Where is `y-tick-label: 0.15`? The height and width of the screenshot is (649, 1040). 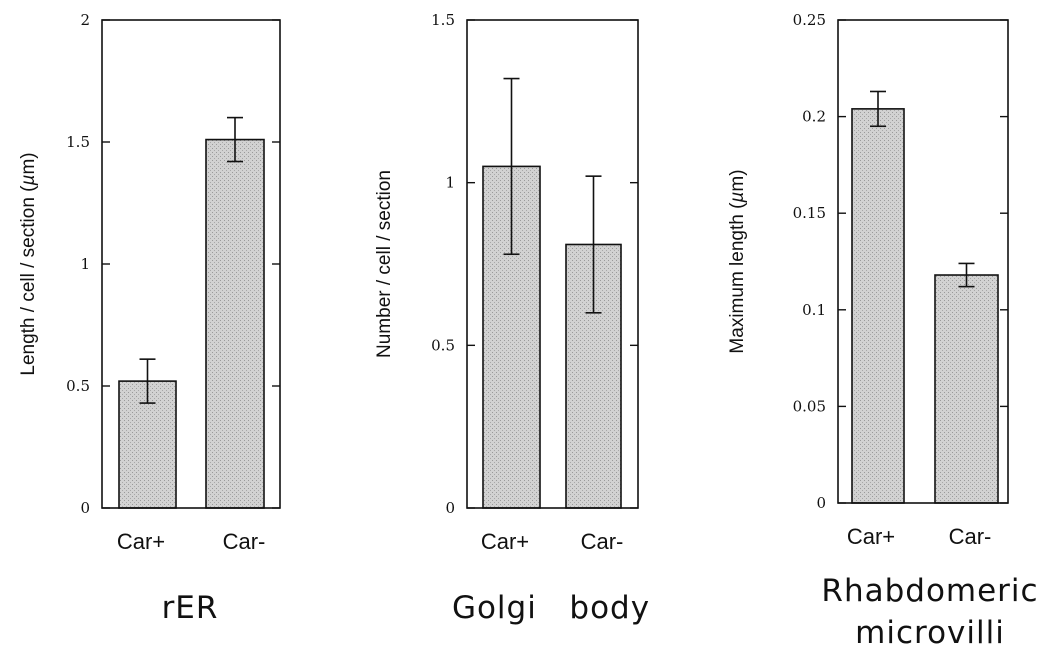 y-tick-label: 0.15 is located at coordinates (809, 213).